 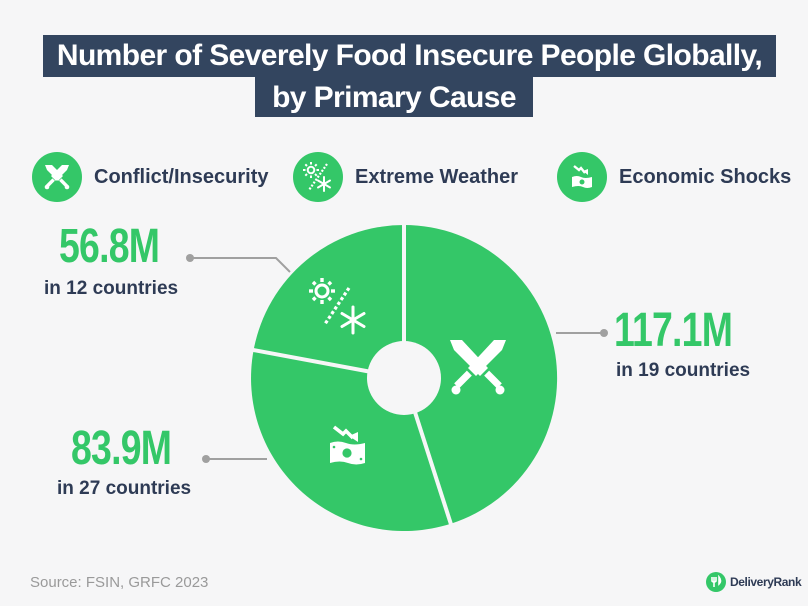 What do you see at coordinates (109, 246) in the screenshot?
I see `value-label-weather: 56.8M` at bounding box center [109, 246].